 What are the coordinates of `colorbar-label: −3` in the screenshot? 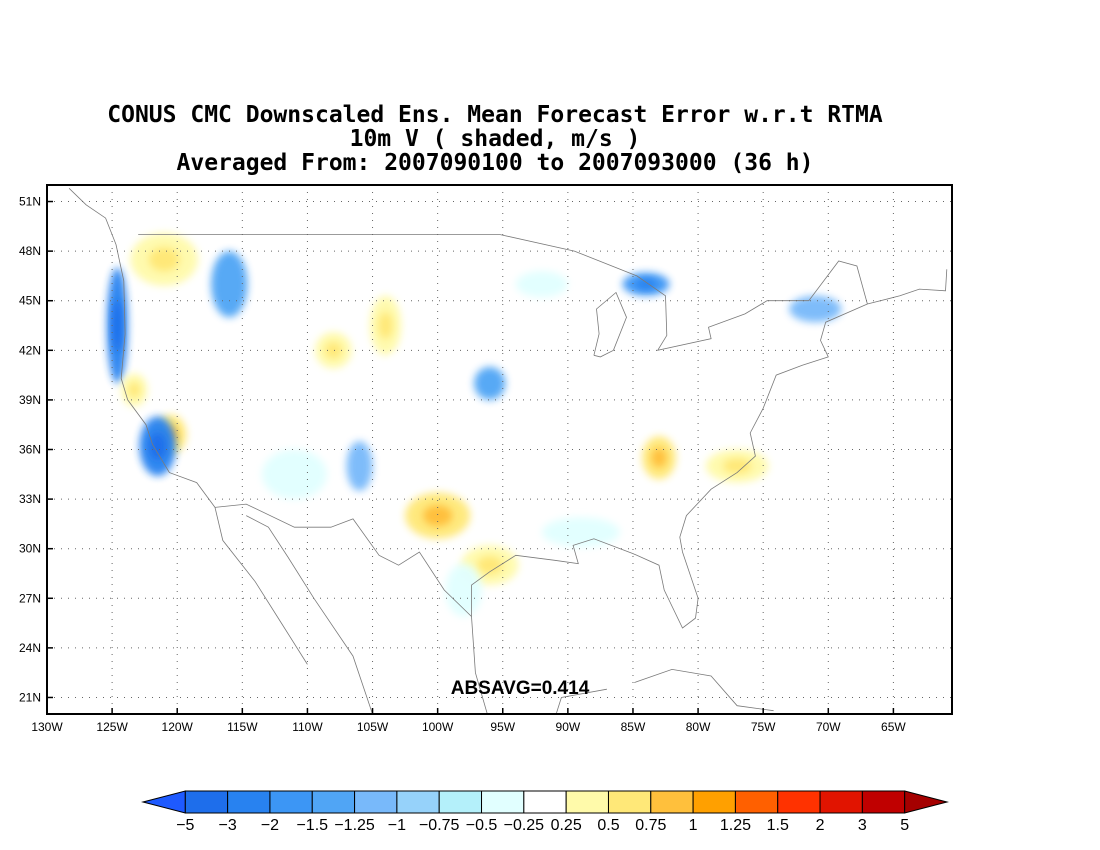 It's located at (228, 825).